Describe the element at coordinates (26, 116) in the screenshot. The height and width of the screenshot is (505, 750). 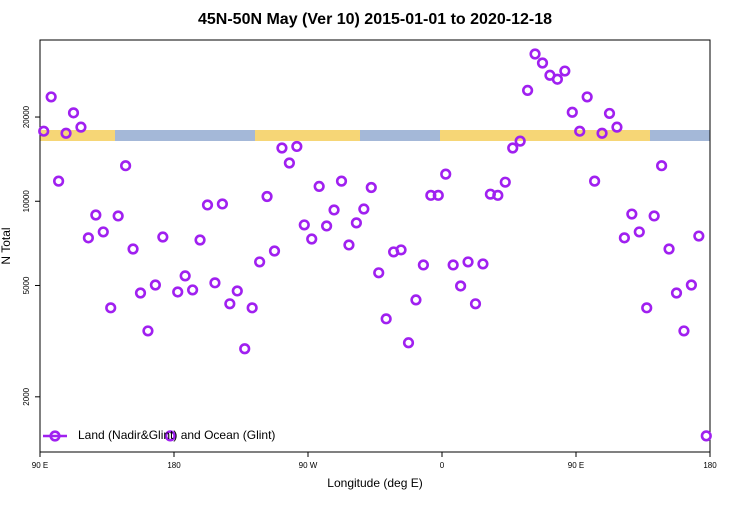
I see `y-tick-label: 20000` at that location.